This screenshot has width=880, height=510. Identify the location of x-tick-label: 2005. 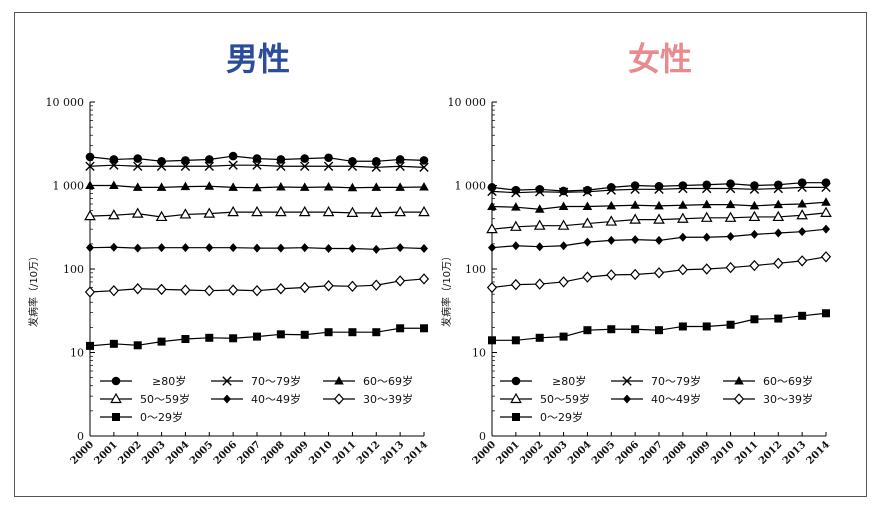
(603, 452).